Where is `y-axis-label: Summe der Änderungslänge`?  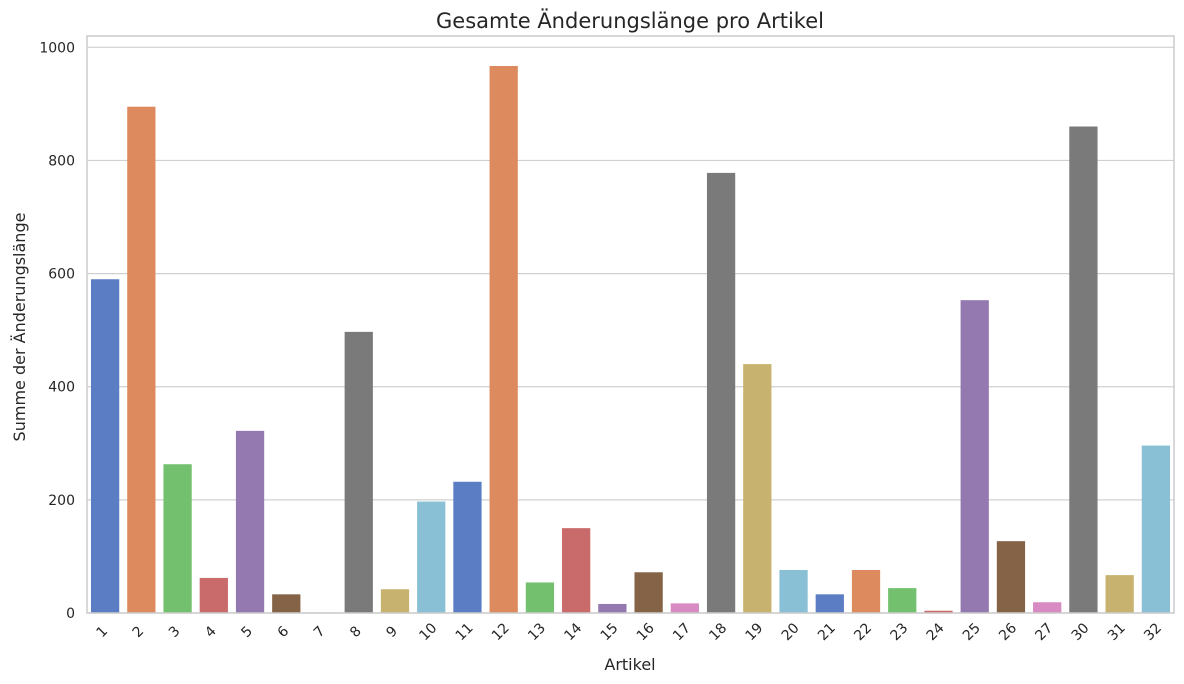
y-axis-label: Summe der Änderungslänge is located at coordinates (19, 327).